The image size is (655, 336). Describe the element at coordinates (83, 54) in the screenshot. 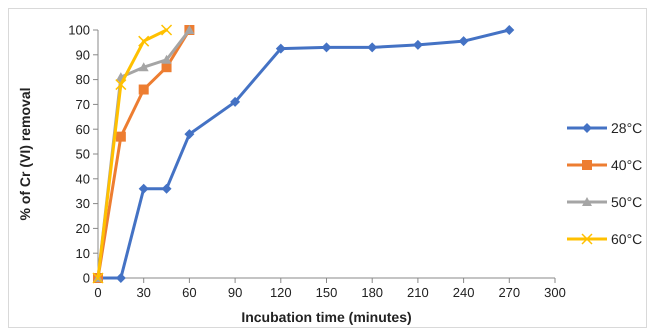

I see `y-tick-label: 90` at that location.